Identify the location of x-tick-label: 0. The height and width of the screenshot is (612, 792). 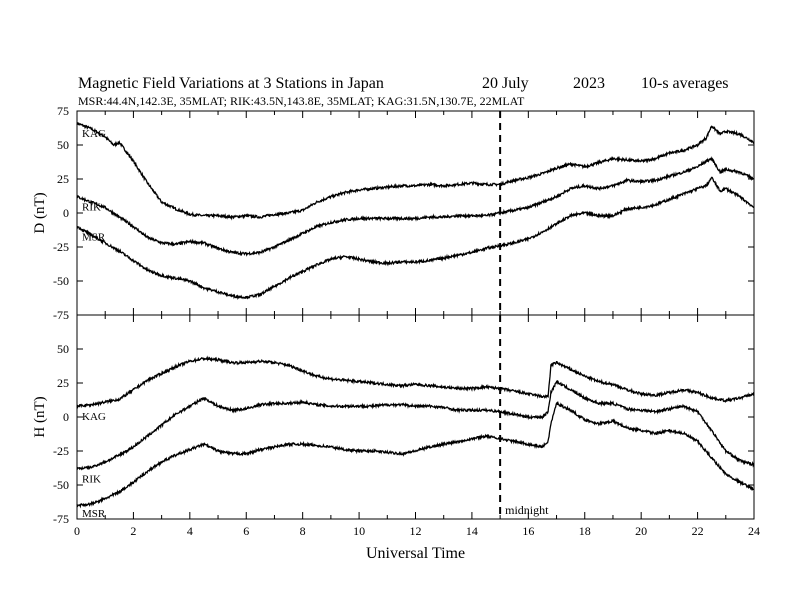
(77, 531).